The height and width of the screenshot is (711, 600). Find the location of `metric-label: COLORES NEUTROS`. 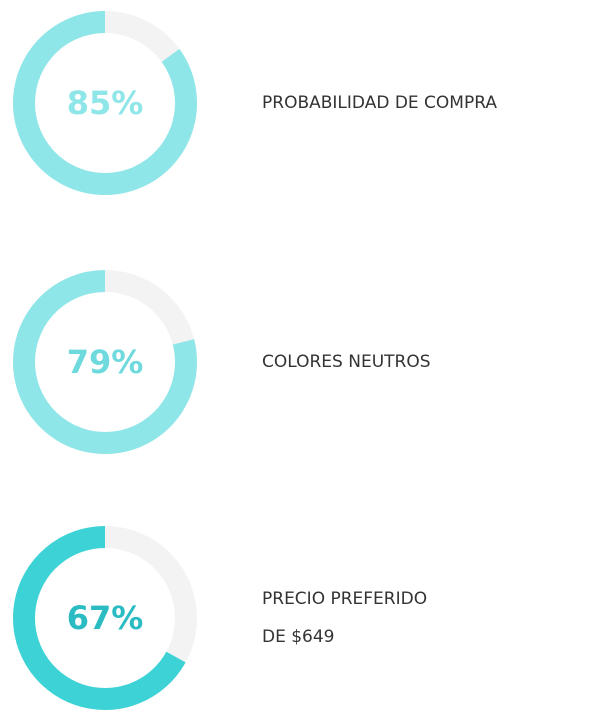

metric-label: COLORES NEUTROS is located at coordinates (346, 362).